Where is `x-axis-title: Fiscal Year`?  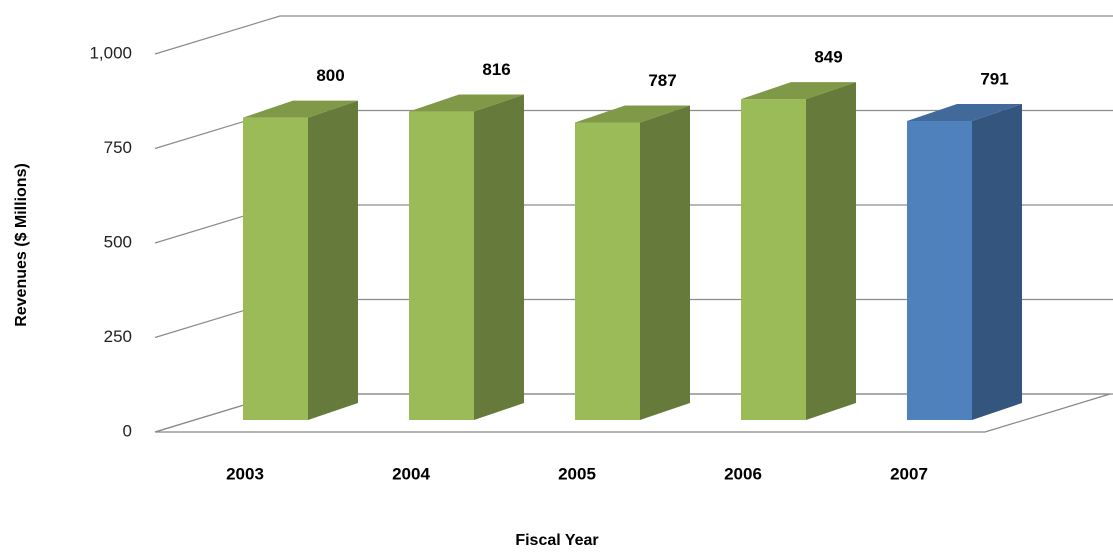 x-axis-title: Fiscal Year is located at coordinates (556, 540).